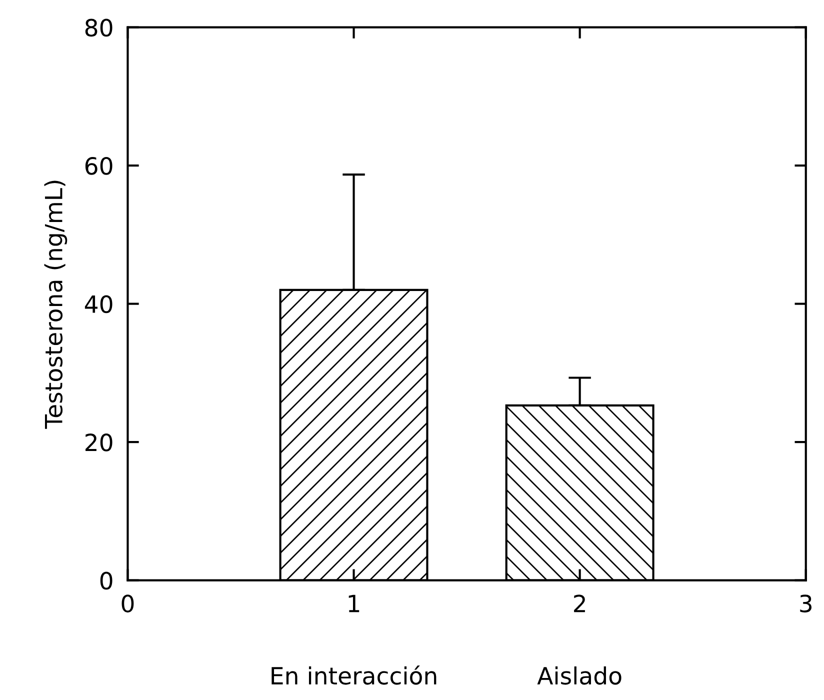  I want to click on text: Aislado, so click(579, 675).